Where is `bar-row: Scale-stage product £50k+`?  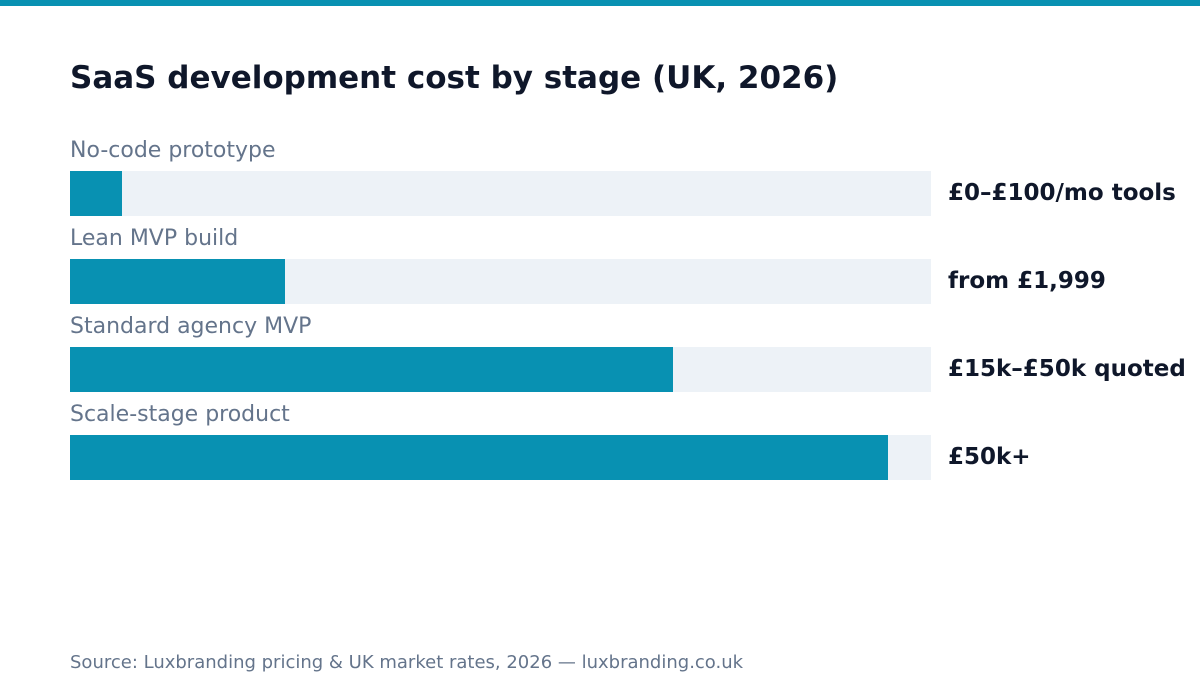
bar-row: Scale-stage product £50k+ is located at coordinates (600, 444).